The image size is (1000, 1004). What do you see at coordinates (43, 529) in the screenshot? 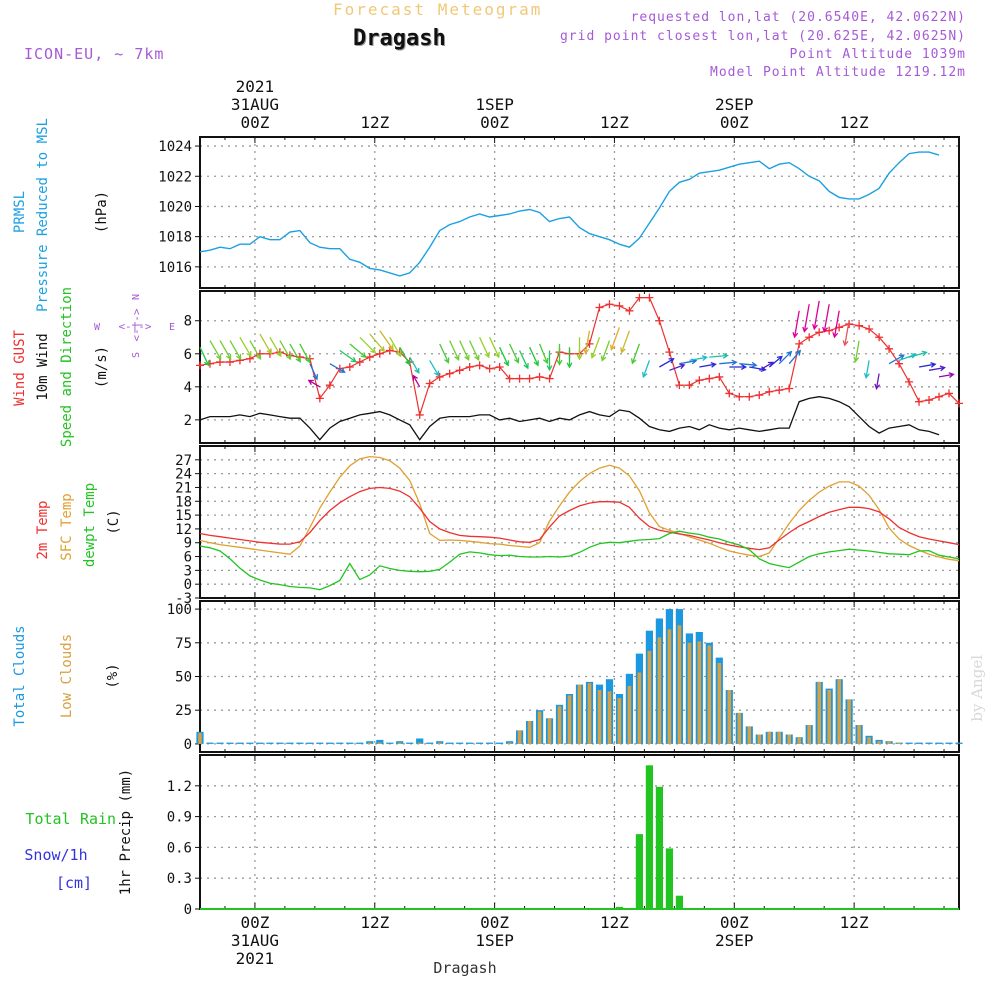
I see `temp-2m-label: 2m Temp` at bounding box center [43, 529].